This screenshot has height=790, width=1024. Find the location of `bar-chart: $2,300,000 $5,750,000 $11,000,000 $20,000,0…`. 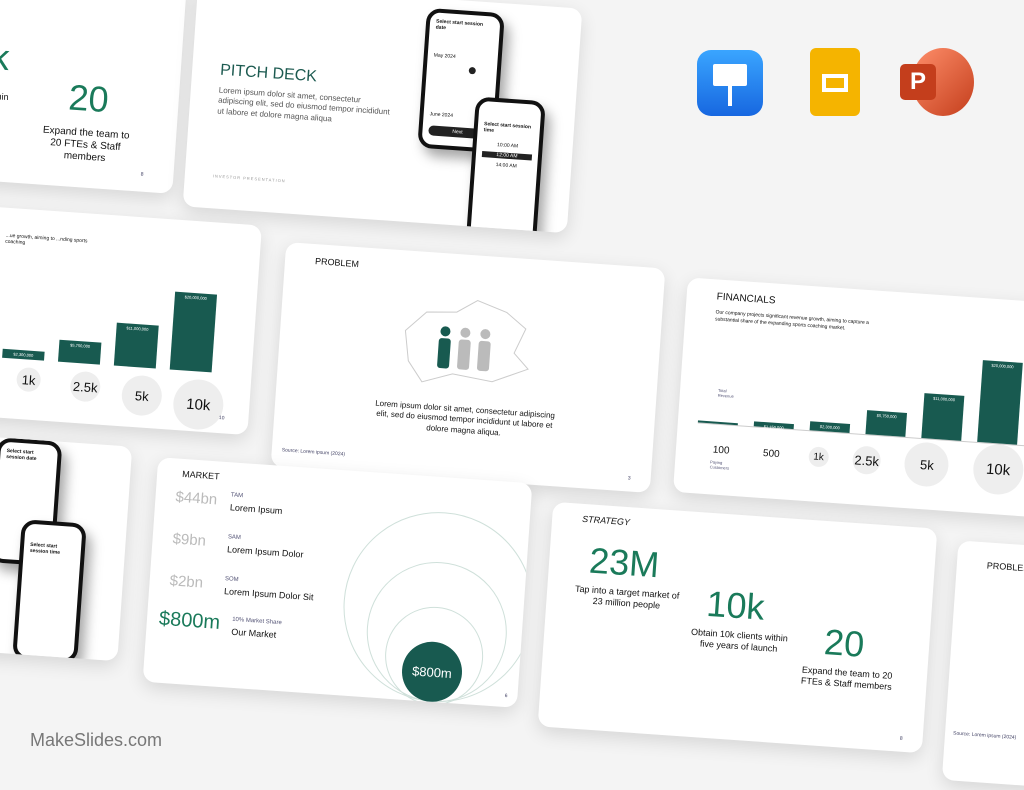

bar-chart: $2,300,000 $5,750,000 $11,000,000 $20,000,0… is located at coordinates (119, 326).